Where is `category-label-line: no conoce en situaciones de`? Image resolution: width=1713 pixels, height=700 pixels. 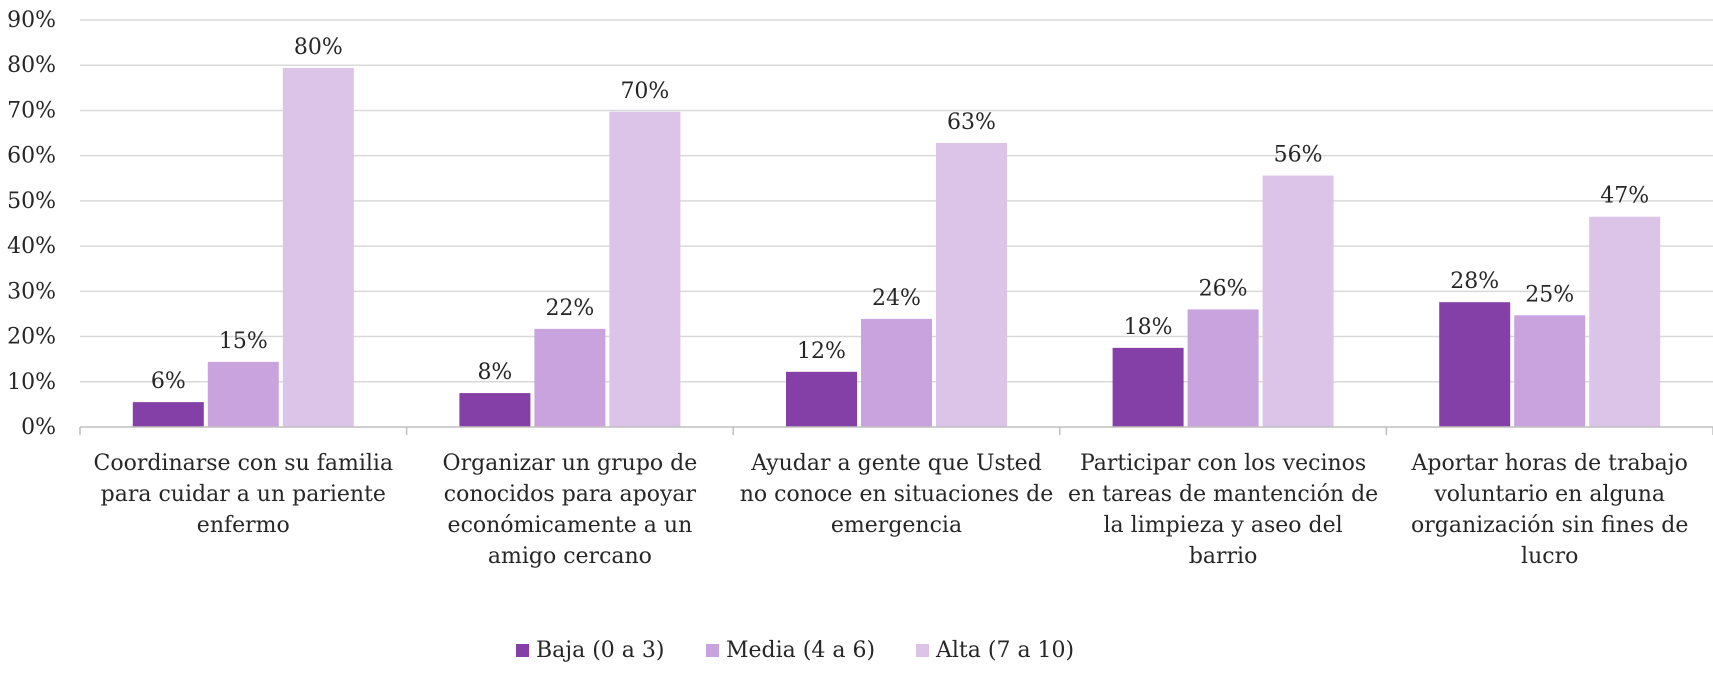
category-label-line: no conoce en situaciones de is located at coordinates (897, 494).